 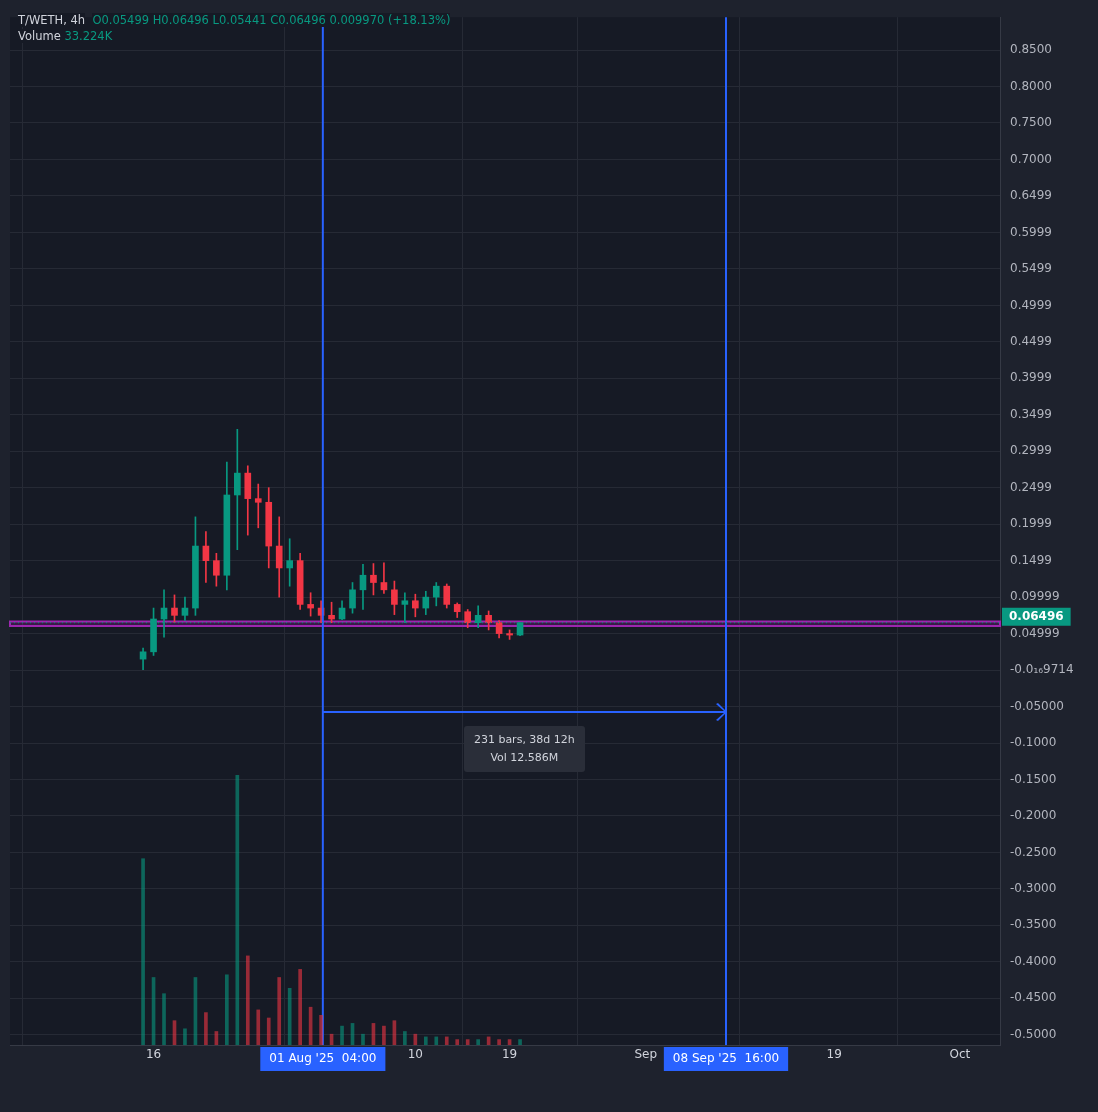 What do you see at coordinates (1036, 615) in the screenshot?
I see `ref-line-label: 0.06496` at bounding box center [1036, 615].